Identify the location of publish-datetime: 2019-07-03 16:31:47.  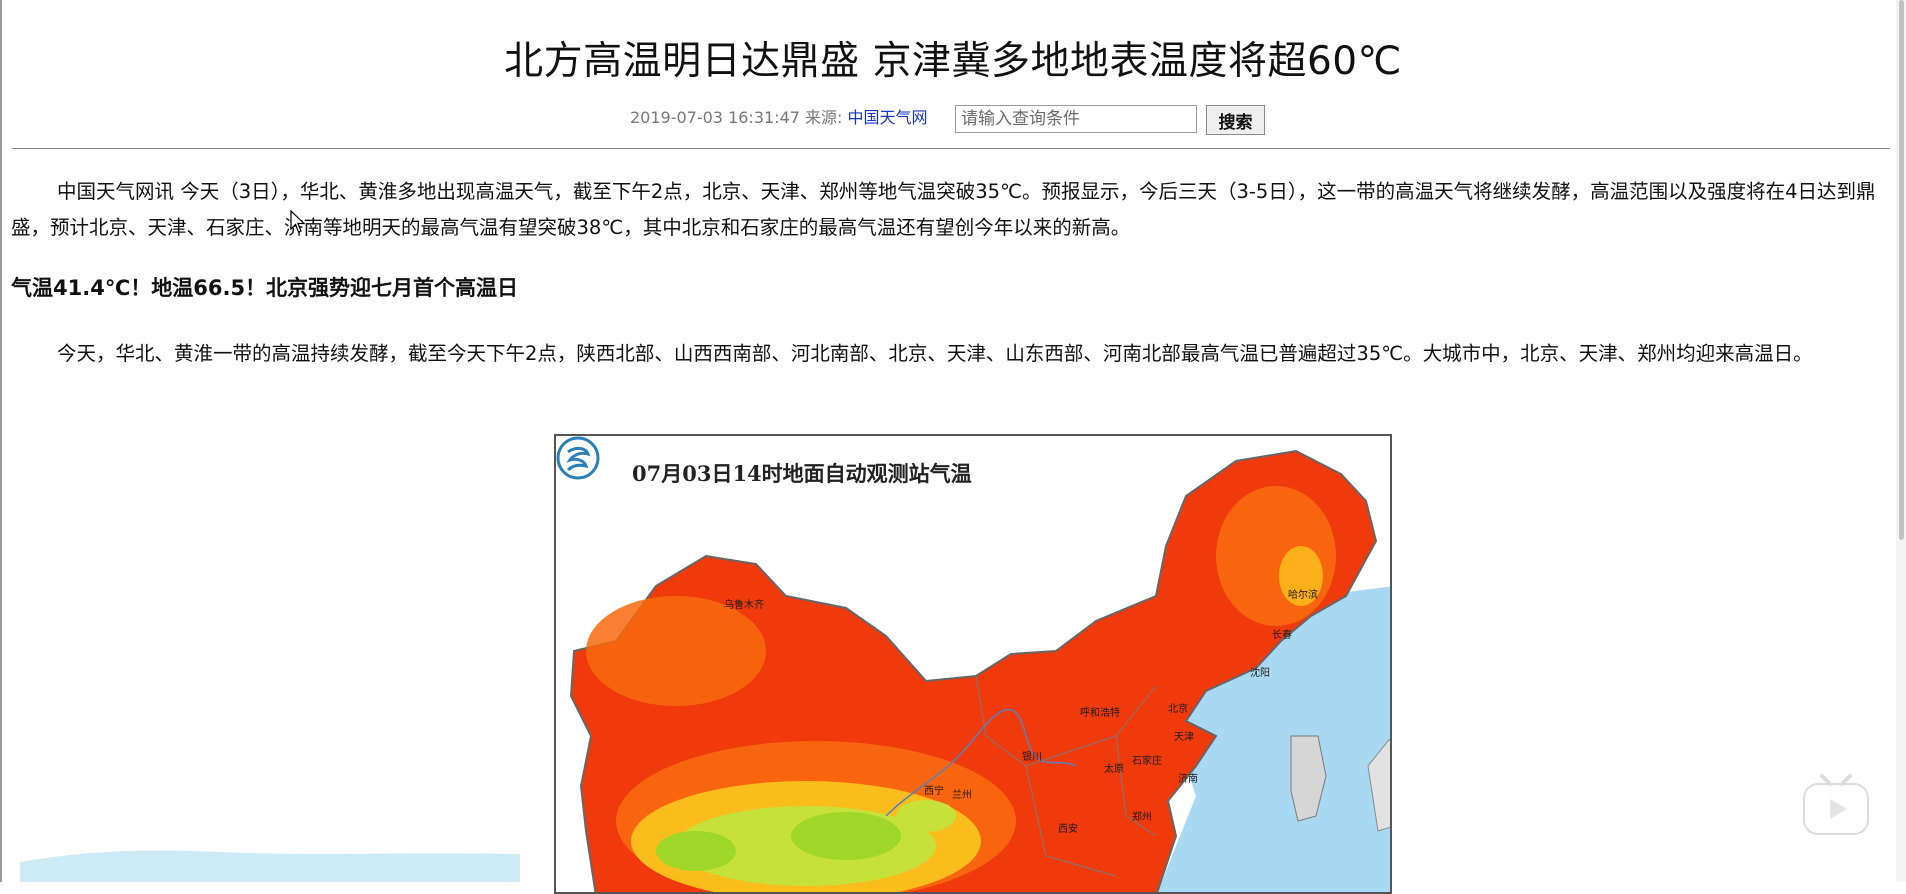
(715, 117).